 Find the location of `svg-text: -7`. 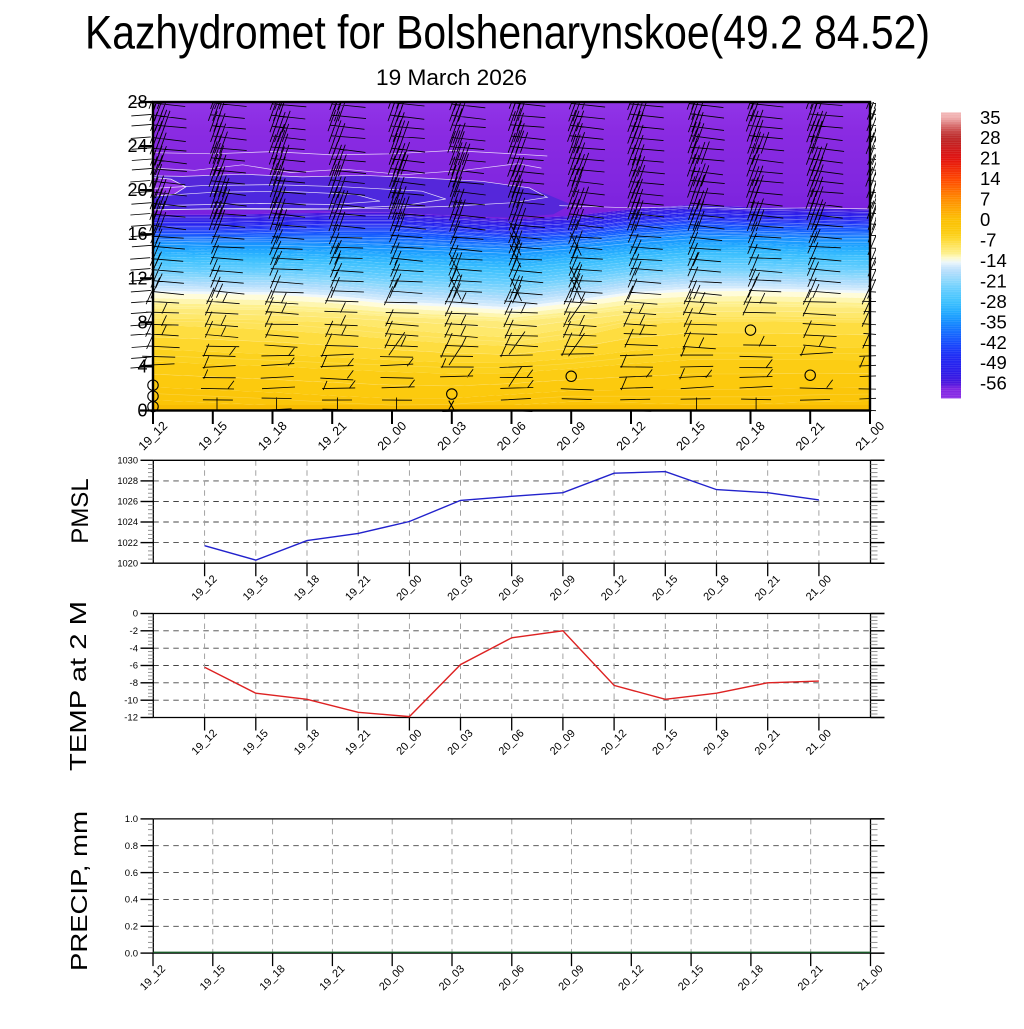

svg-text: -7 is located at coordinates (988, 240).